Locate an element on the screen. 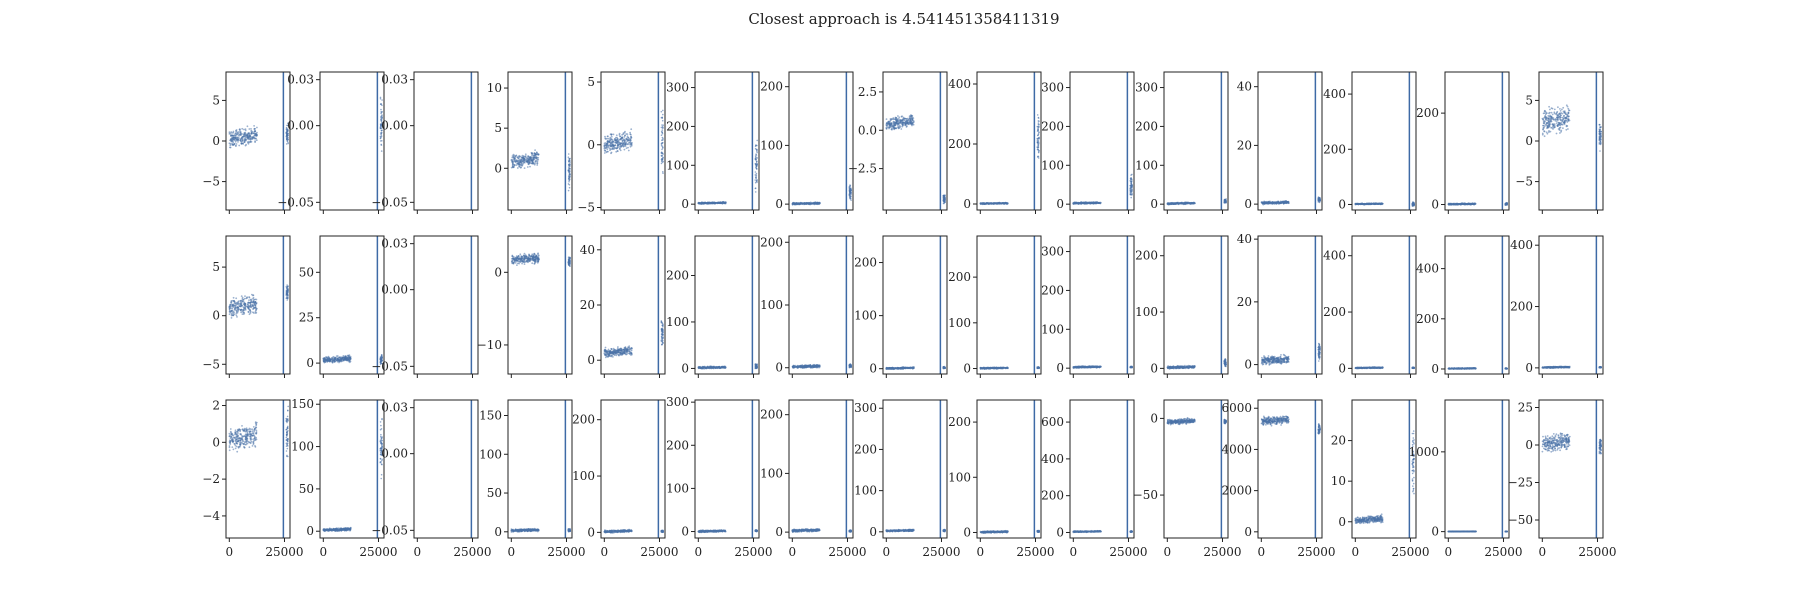 The width and height of the screenshot is (1800, 600). subplot-r0-c4: −505 is located at coordinates (621, 142).